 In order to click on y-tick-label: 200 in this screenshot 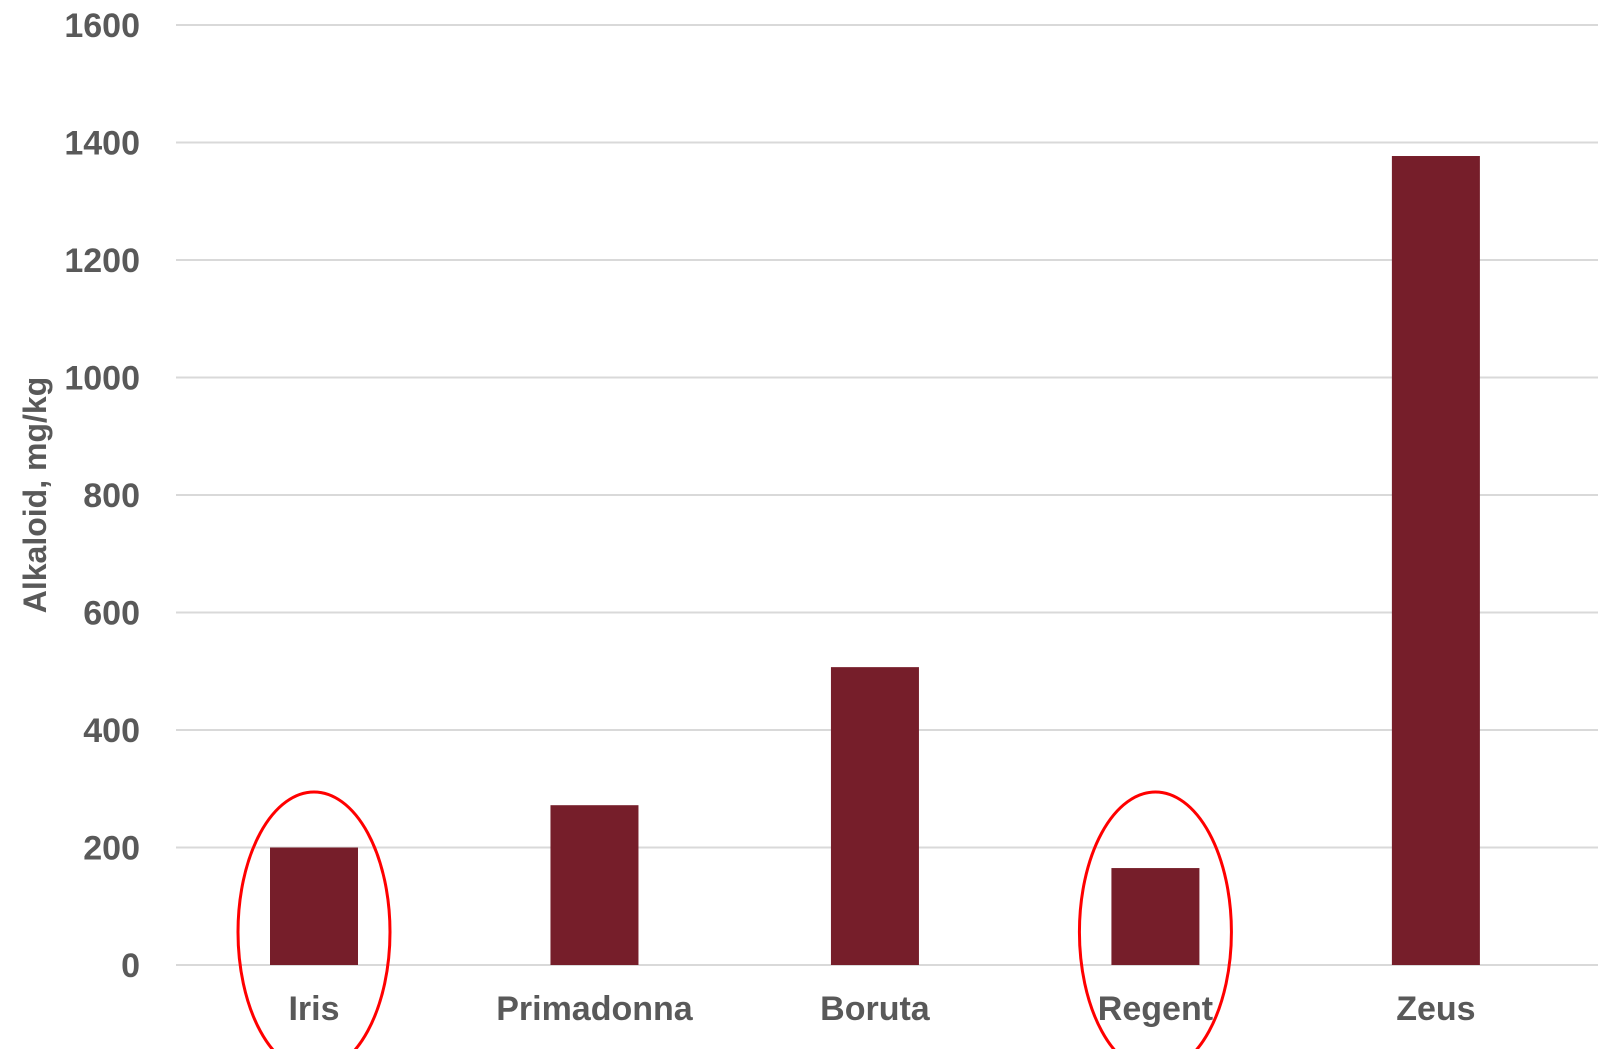, I will do `click(111, 849)`.